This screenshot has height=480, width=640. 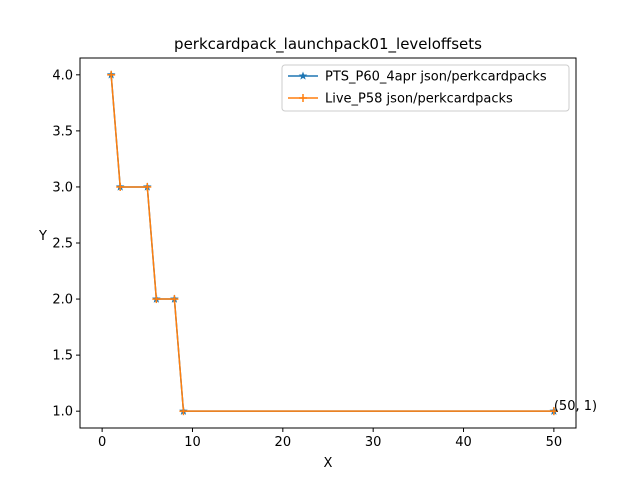 I want to click on legend-box, so click(x=425, y=88).